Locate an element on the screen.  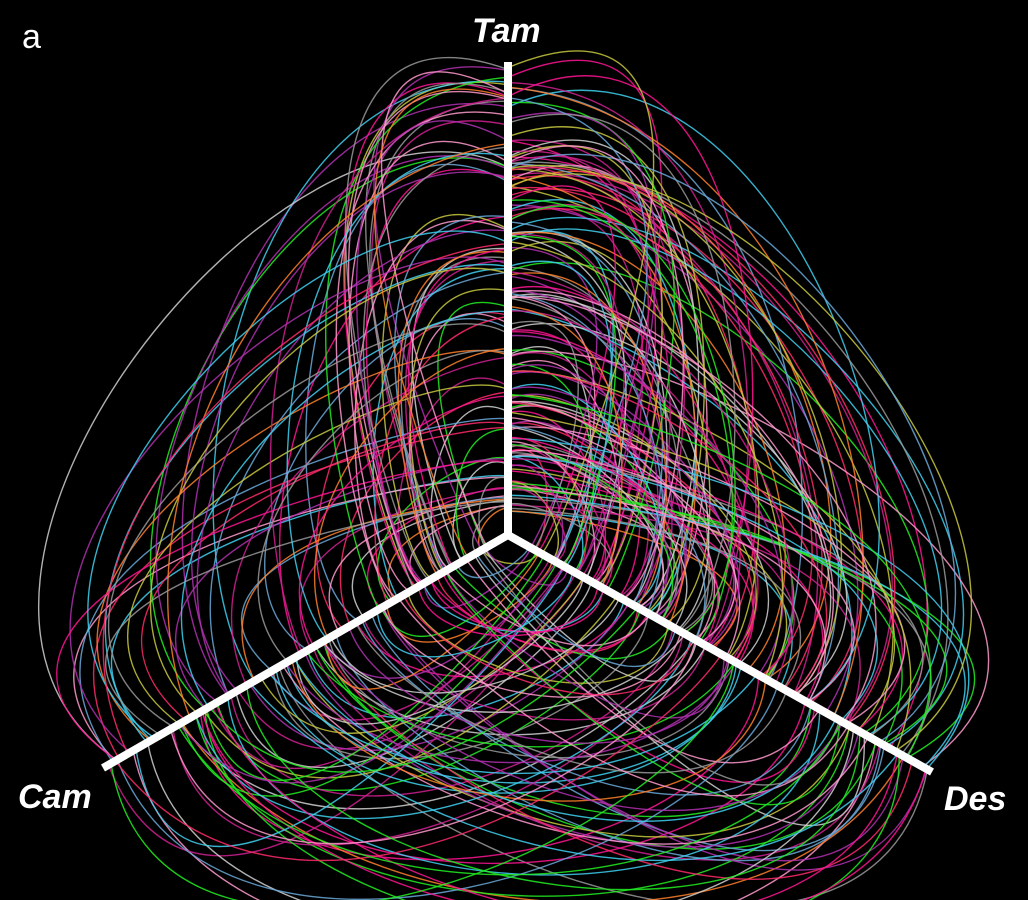
axis-label-des: Des is located at coordinates (975, 799).